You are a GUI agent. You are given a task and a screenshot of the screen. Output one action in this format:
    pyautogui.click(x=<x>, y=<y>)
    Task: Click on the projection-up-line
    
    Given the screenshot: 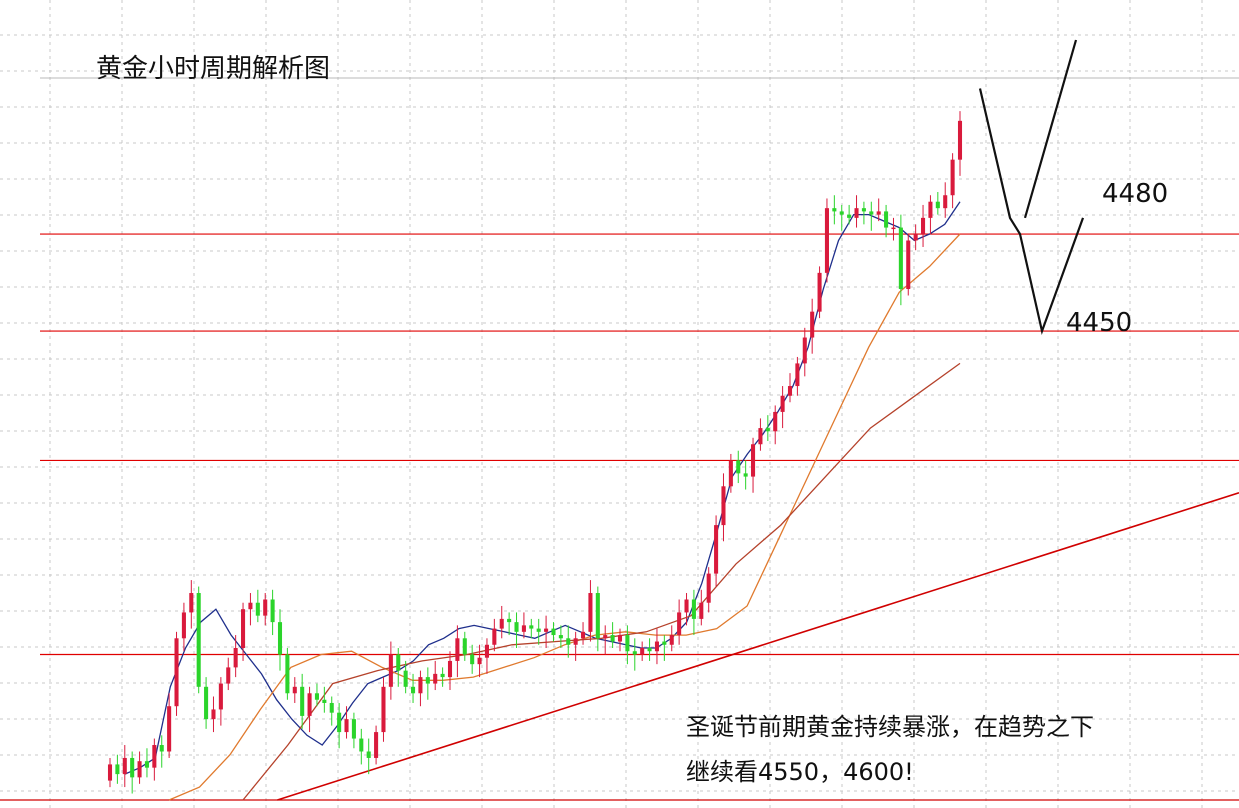 What is the action you would take?
    pyautogui.click(x=1050, y=129)
    